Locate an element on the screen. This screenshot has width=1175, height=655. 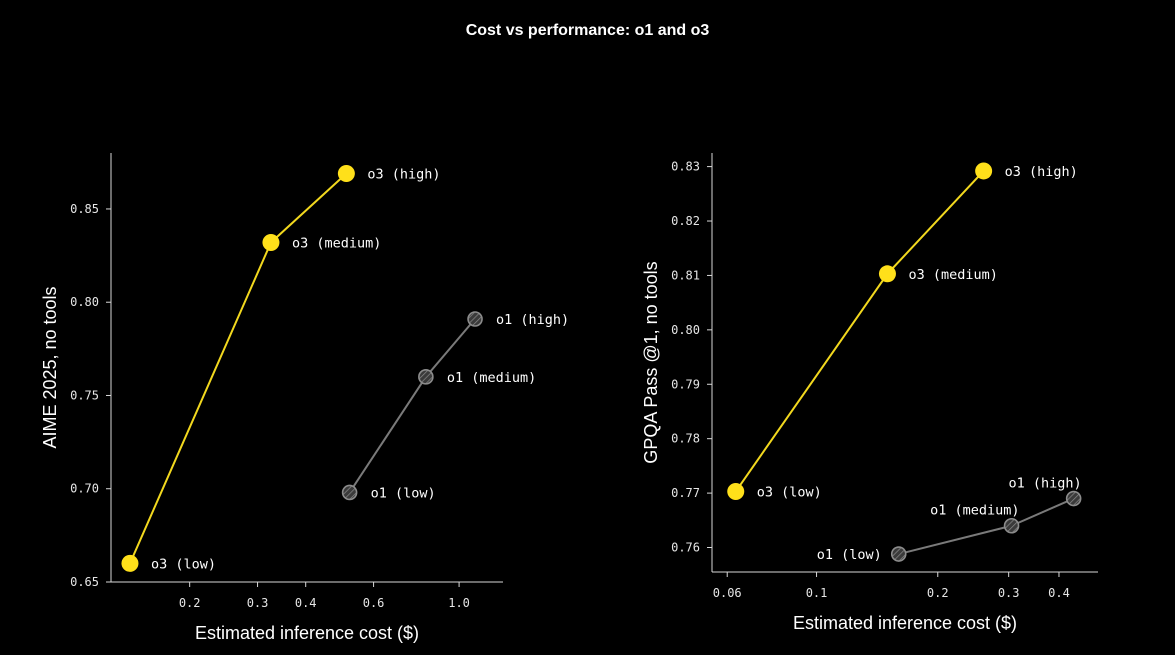
y-tick-label: 0.83 is located at coordinates (685, 167).